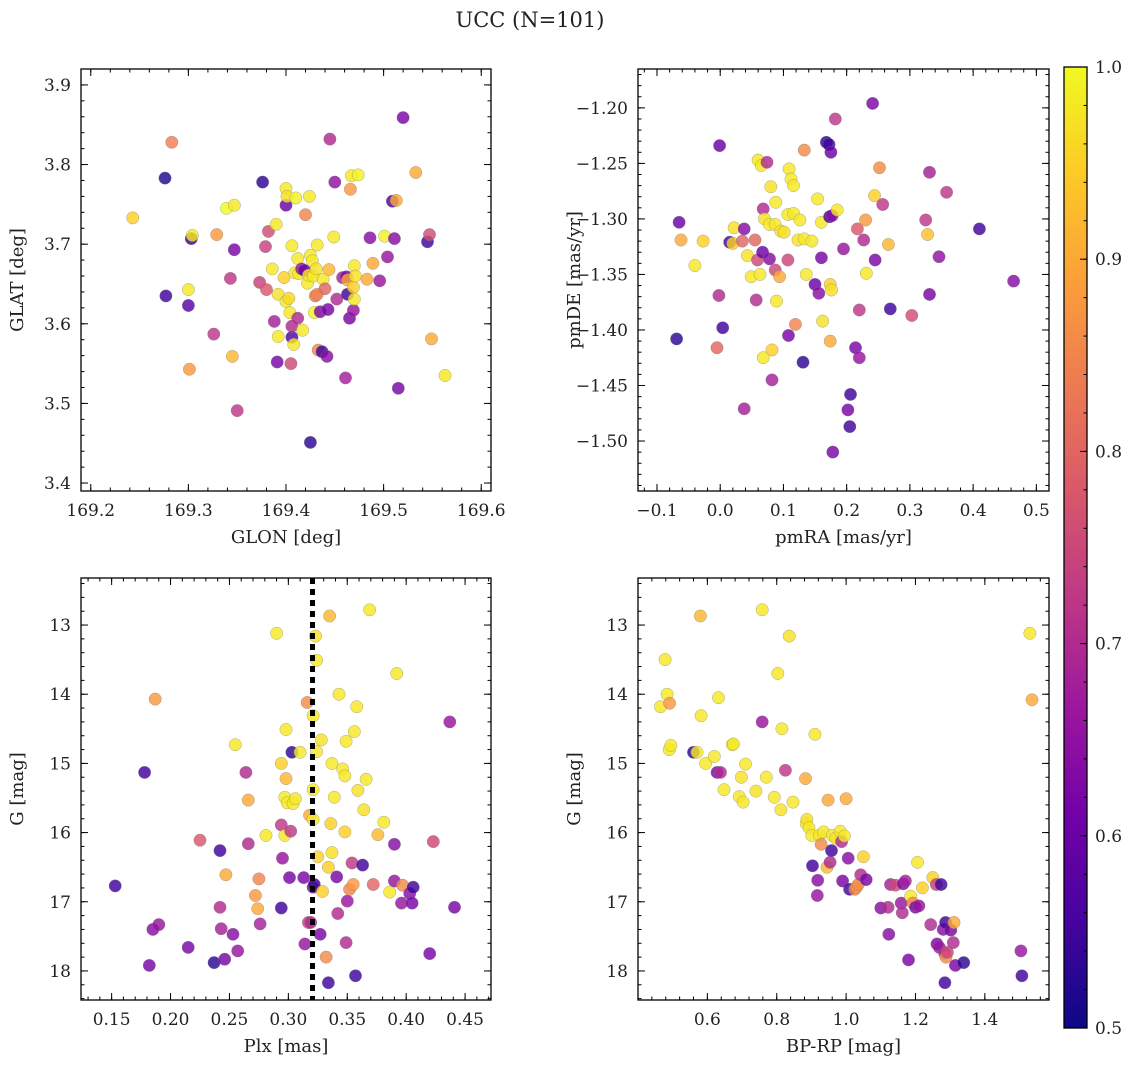 This screenshot has width=1136, height=1068. What do you see at coordinates (1108, 645) in the screenshot?
I see `colorbar-tick-label: 0.7` at bounding box center [1108, 645].